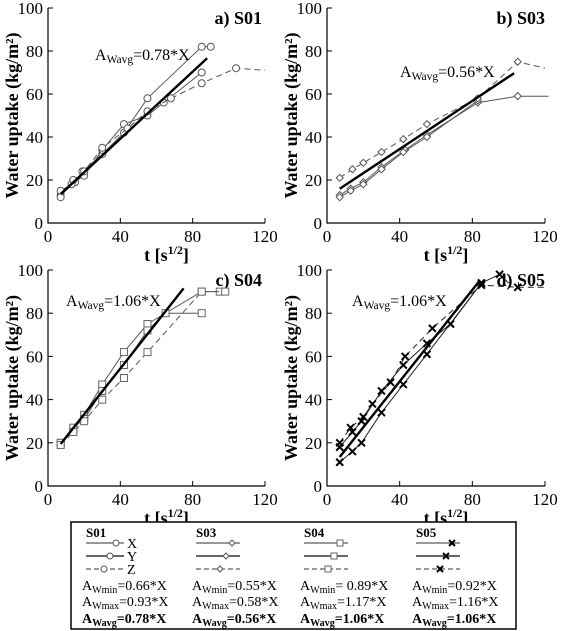  Describe the element at coordinates (124, 587) in the screenshot. I see `legend-min-formula: AWmin=0.66*X` at that location.